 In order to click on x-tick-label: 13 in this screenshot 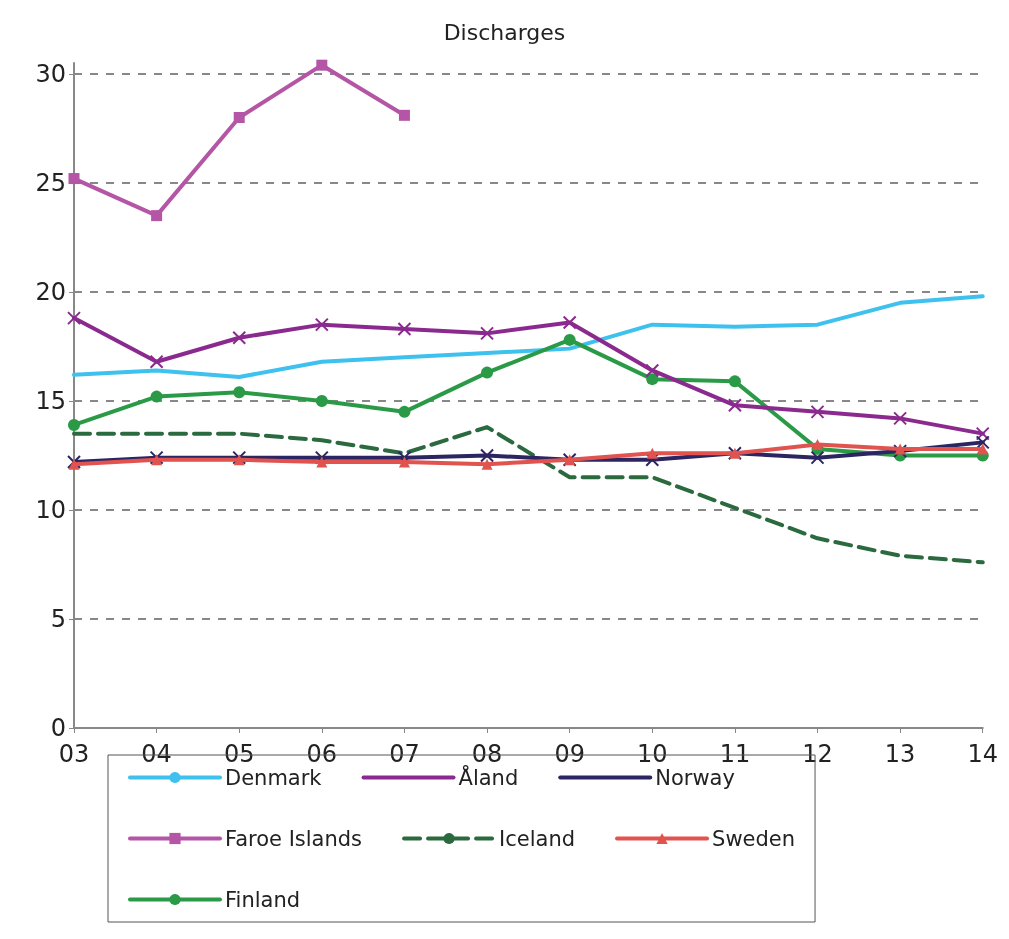, I will do `click(900, 754)`.